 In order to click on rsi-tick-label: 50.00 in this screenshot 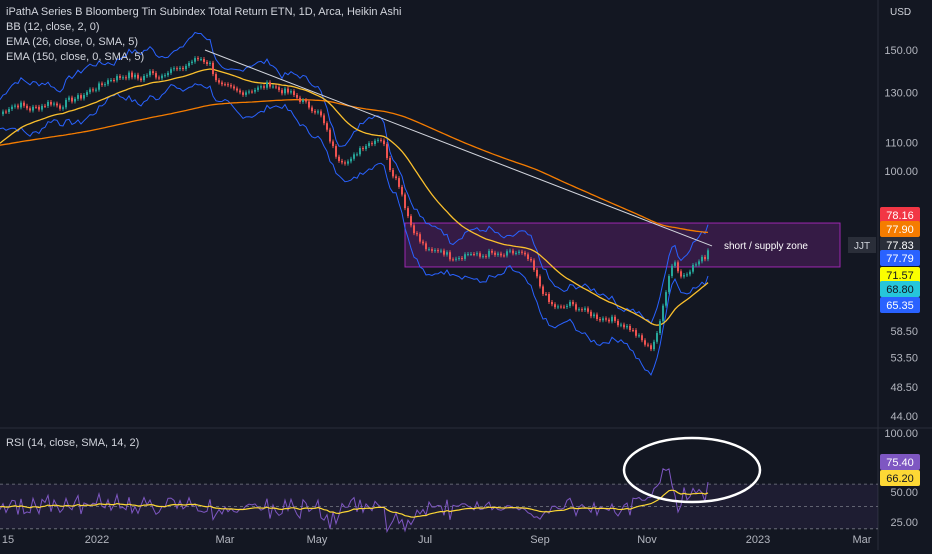, I will do `click(904, 493)`.